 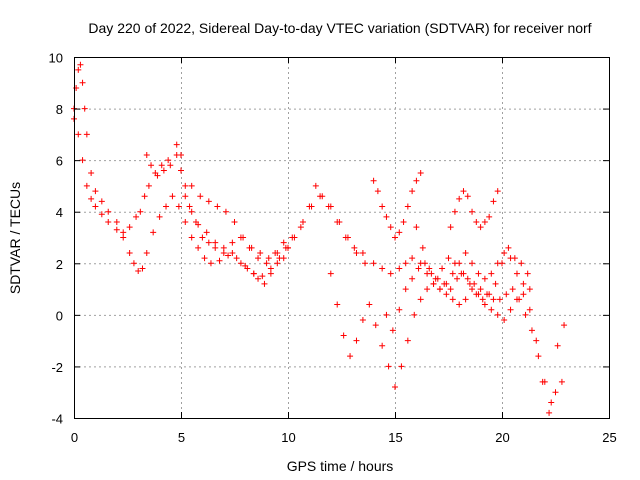 What do you see at coordinates (340, 466) in the screenshot?
I see `x-axis-label: GPS time / hours` at bounding box center [340, 466].